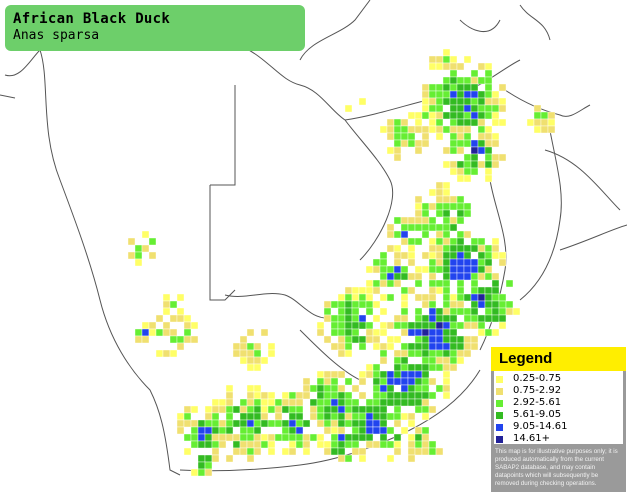 The width and height of the screenshot is (627, 494). I want to click on legend-label: 0.75-2.92, so click(537, 390).